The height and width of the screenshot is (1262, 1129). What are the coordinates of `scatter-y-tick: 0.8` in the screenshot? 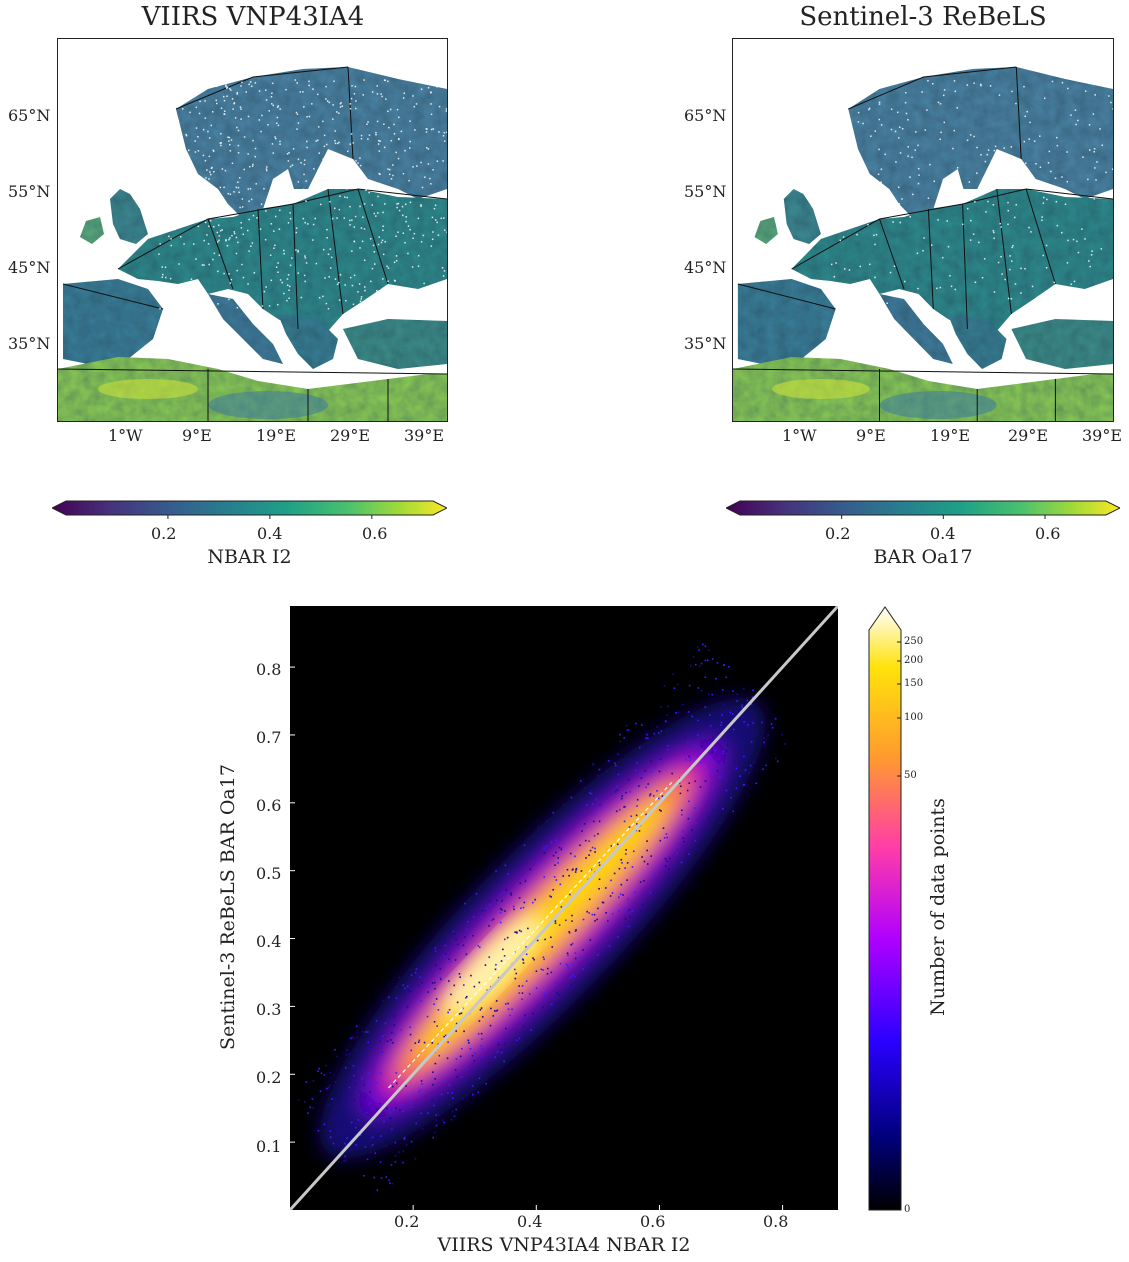 It's located at (269, 669).